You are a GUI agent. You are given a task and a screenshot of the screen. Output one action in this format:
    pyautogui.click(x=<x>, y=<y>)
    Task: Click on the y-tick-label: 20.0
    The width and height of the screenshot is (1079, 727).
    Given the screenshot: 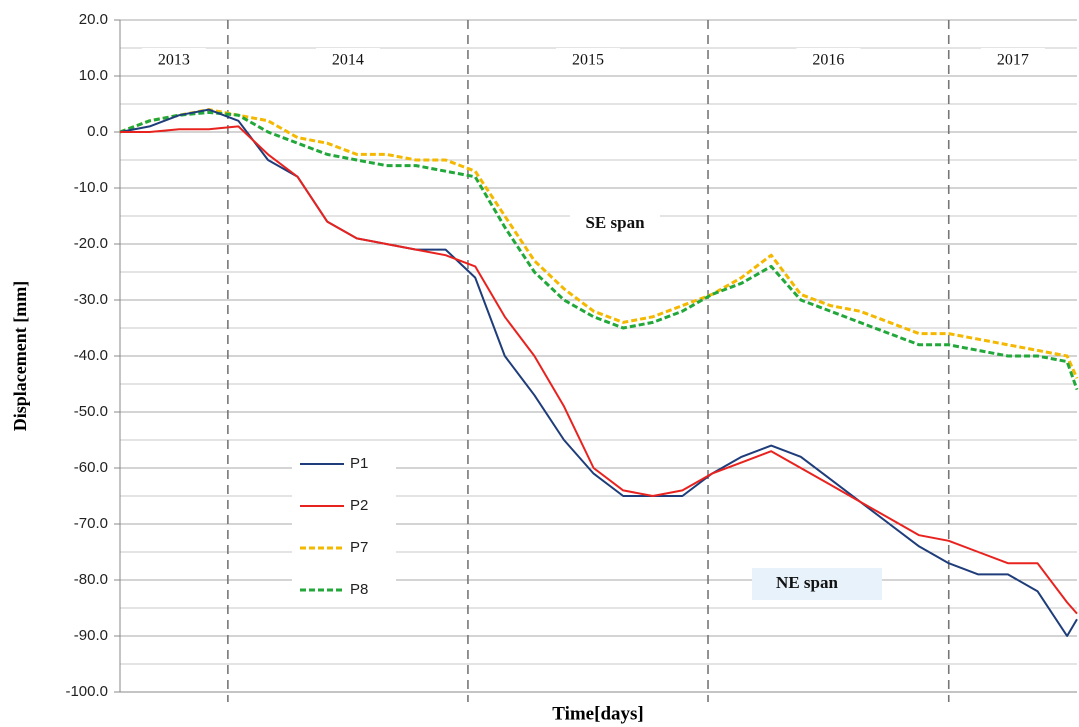 What is the action you would take?
    pyautogui.click(x=93, y=19)
    